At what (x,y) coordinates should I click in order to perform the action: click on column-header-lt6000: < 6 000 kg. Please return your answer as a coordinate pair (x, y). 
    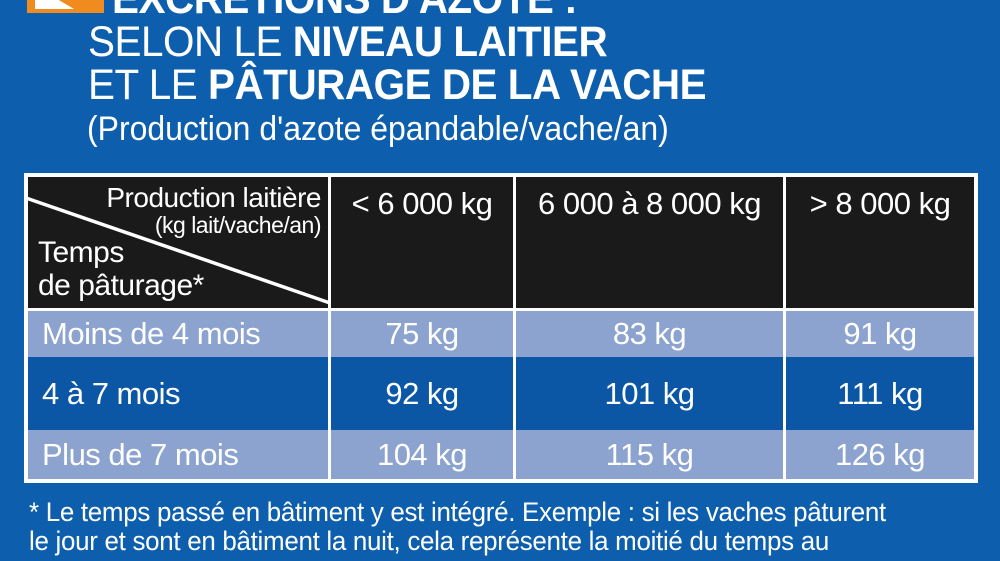
    Looking at the image, I should click on (420, 244).